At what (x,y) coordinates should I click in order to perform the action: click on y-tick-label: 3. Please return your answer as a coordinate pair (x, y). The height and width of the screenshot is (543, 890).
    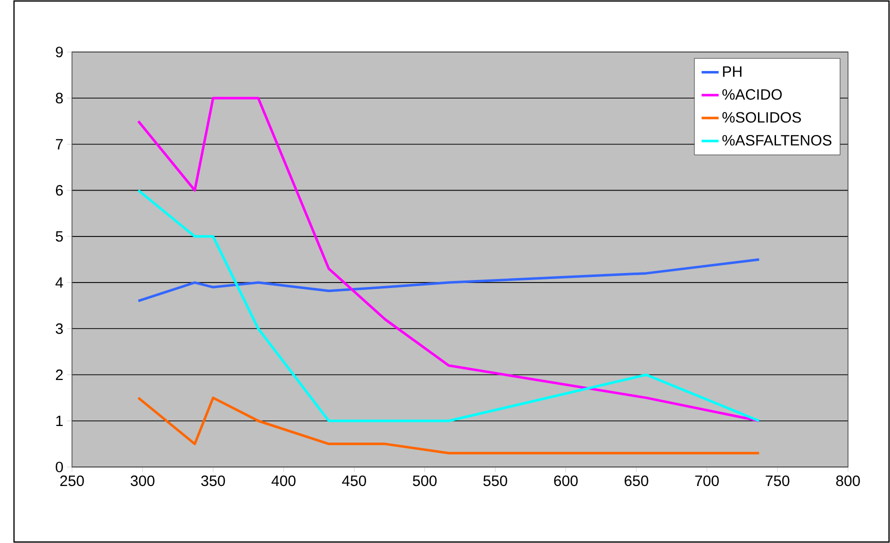
    Looking at the image, I should click on (59, 328).